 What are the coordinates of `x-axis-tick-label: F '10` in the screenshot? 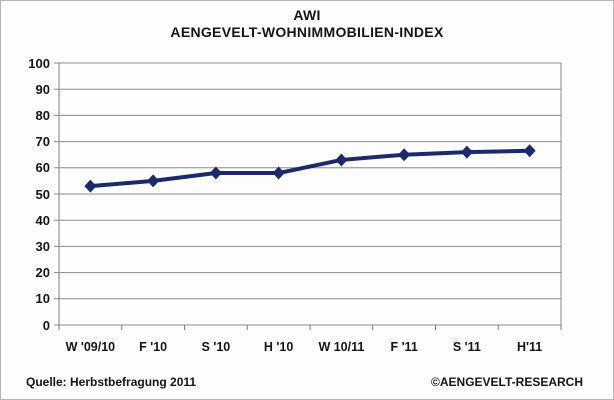 It's located at (153, 347).